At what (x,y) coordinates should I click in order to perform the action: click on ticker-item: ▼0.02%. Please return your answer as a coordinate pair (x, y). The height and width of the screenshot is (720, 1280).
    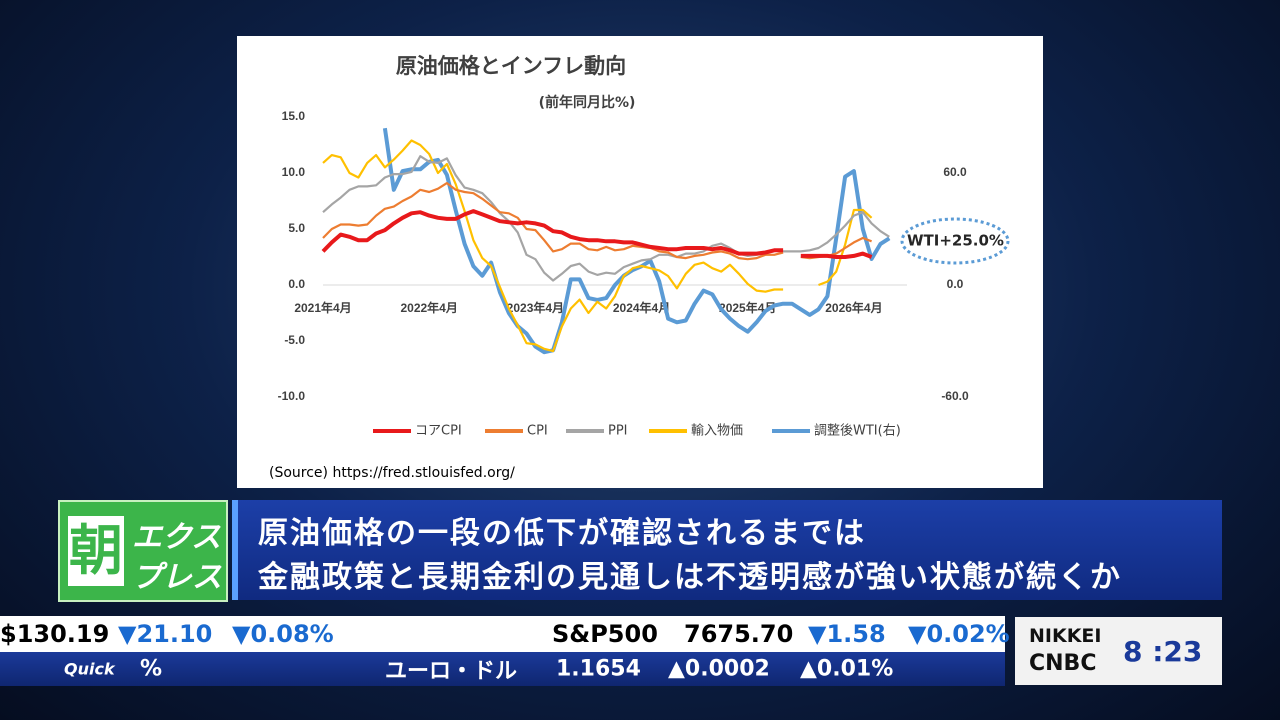
    Looking at the image, I should click on (959, 634).